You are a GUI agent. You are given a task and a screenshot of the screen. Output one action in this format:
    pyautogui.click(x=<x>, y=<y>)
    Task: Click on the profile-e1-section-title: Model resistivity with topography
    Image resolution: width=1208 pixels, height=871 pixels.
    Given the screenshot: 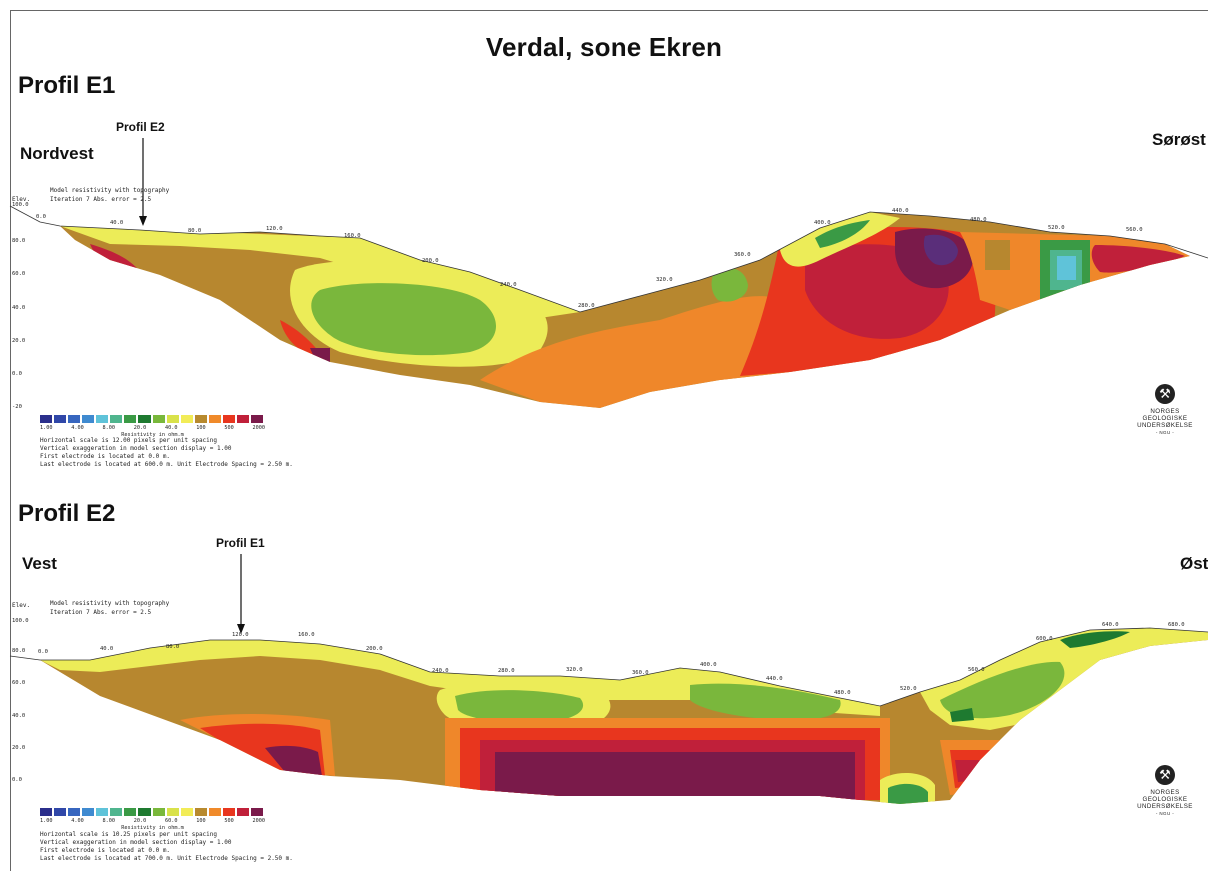 What is the action you would take?
    pyautogui.click(x=110, y=190)
    